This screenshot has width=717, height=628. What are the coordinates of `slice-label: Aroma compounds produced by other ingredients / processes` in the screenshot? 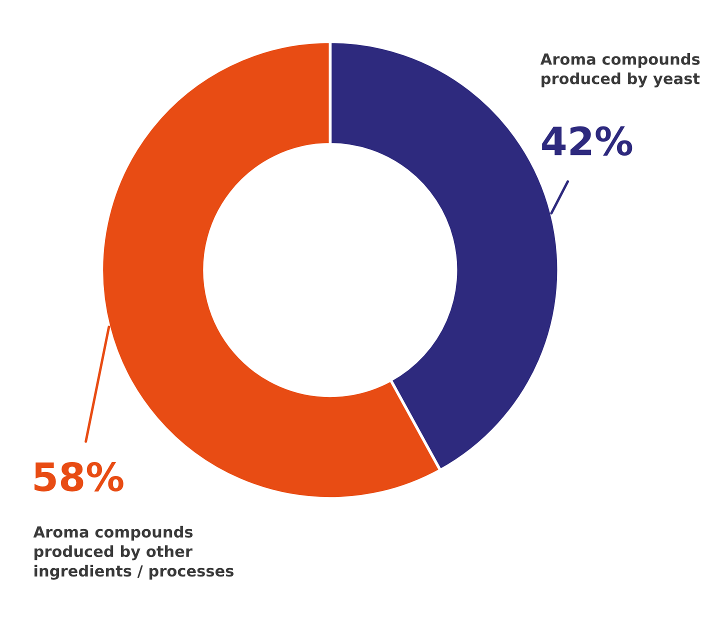 It's located at (133, 553).